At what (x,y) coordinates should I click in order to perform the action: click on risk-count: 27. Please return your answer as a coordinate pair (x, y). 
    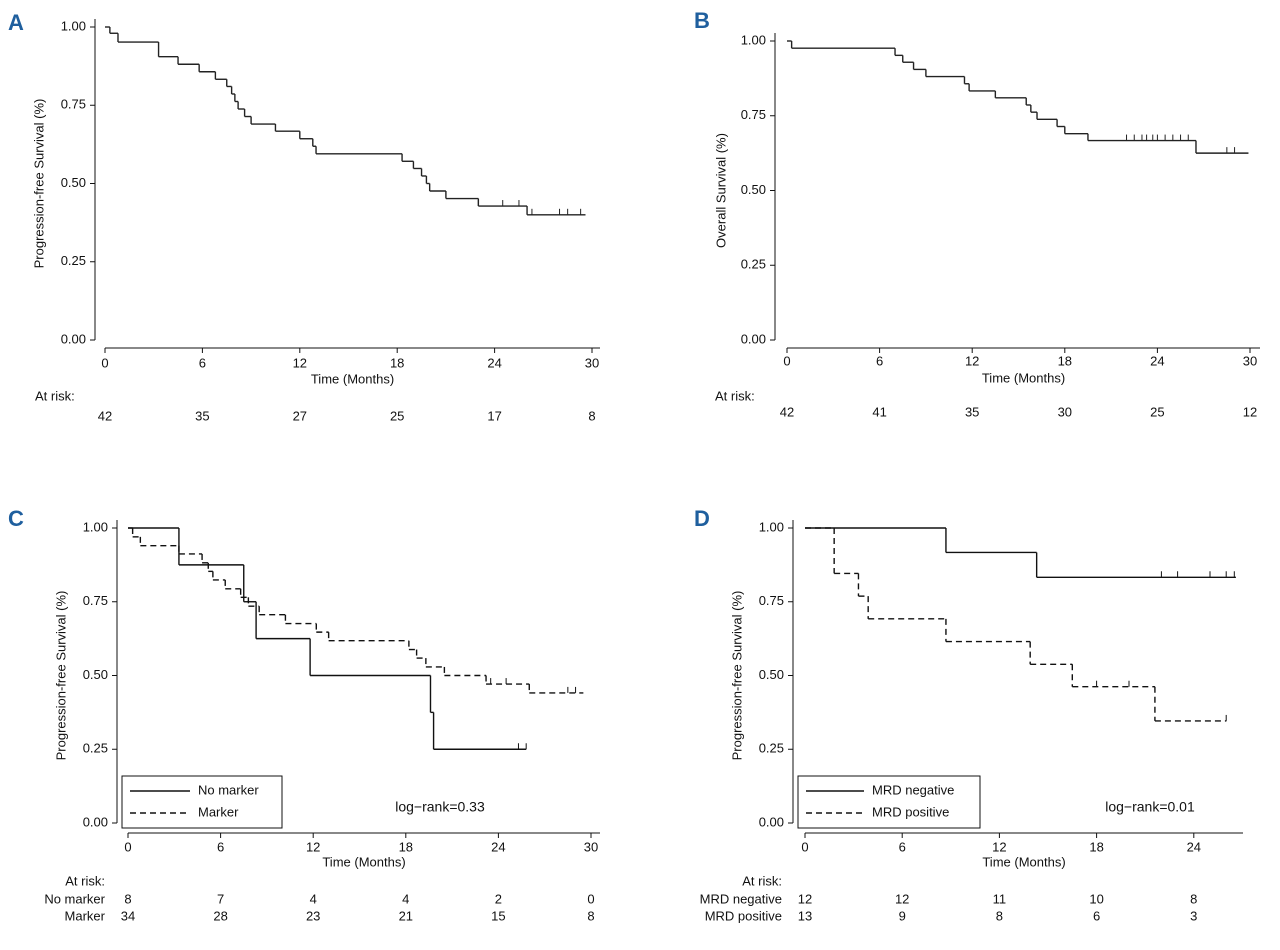
    Looking at the image, I should click on (300, 415).